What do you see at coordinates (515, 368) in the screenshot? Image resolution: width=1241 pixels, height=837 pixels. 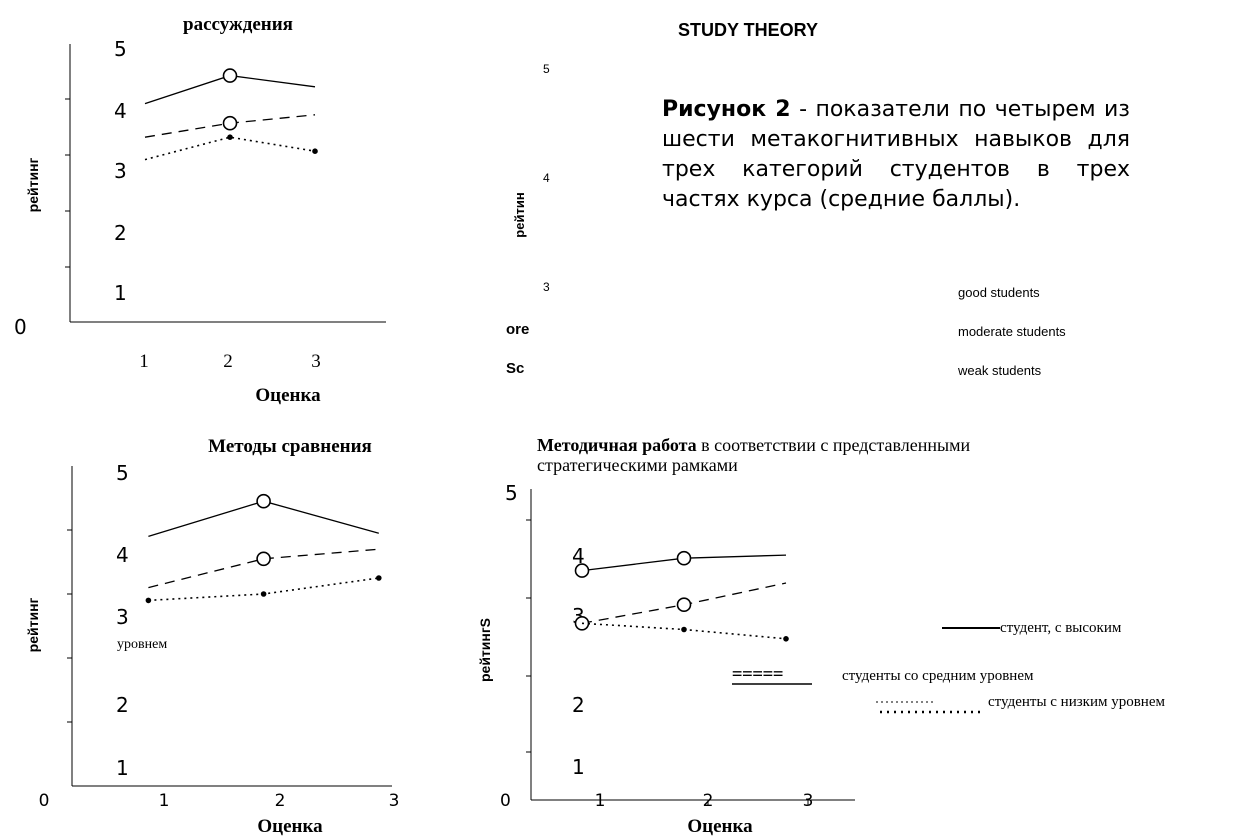 I see `side-label: Sc` at bounding box center [515, 368].